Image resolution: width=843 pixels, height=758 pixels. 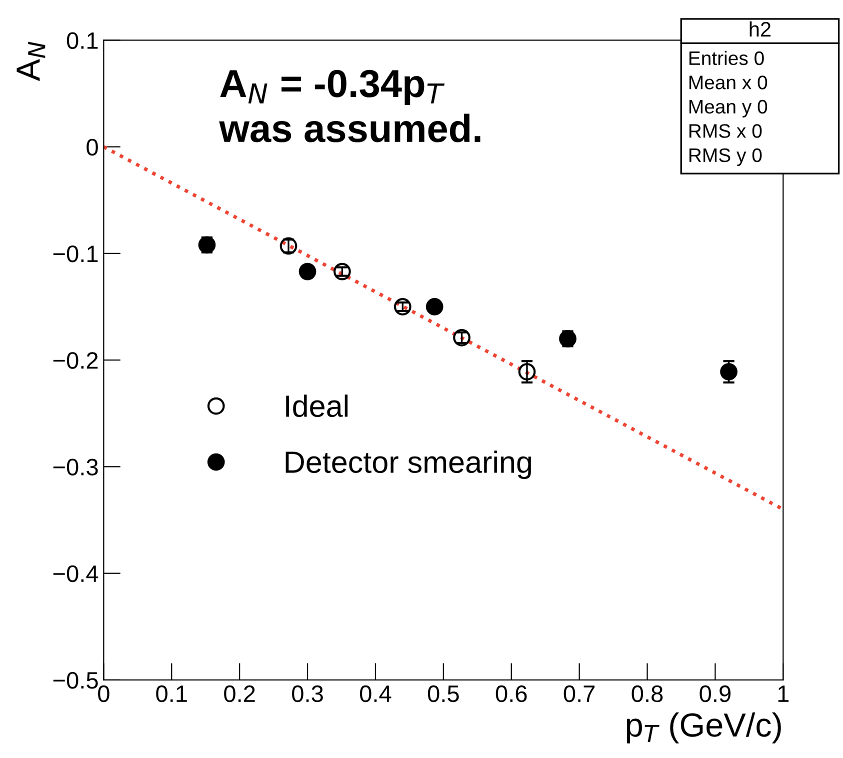 I want to click on legend-label: Detector smearing, so click(x=408, y=465).